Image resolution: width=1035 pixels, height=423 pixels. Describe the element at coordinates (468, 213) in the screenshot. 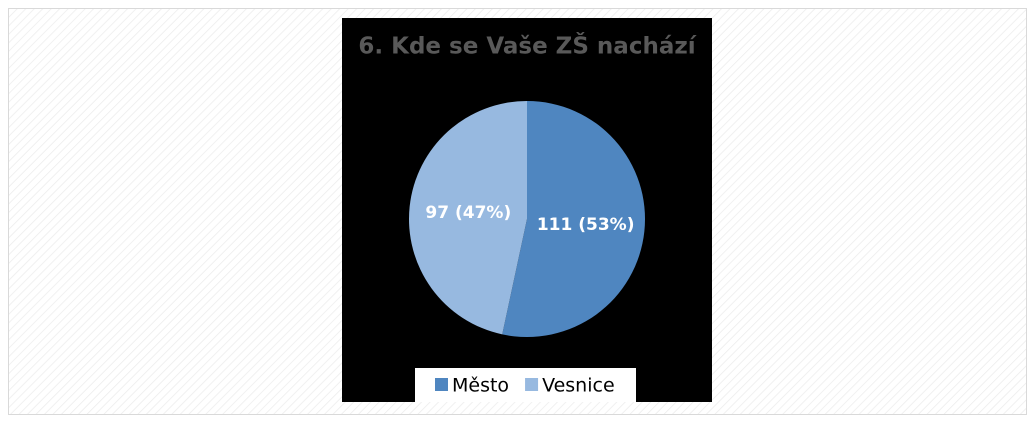

I see `data-label: 97 (47%)` at that location.